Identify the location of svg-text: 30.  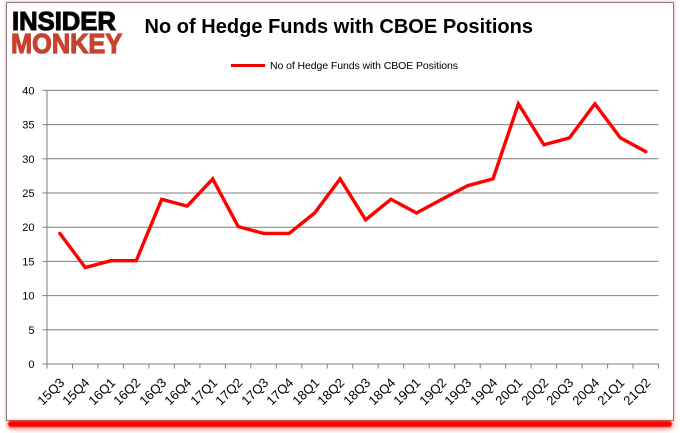
(28, 160).